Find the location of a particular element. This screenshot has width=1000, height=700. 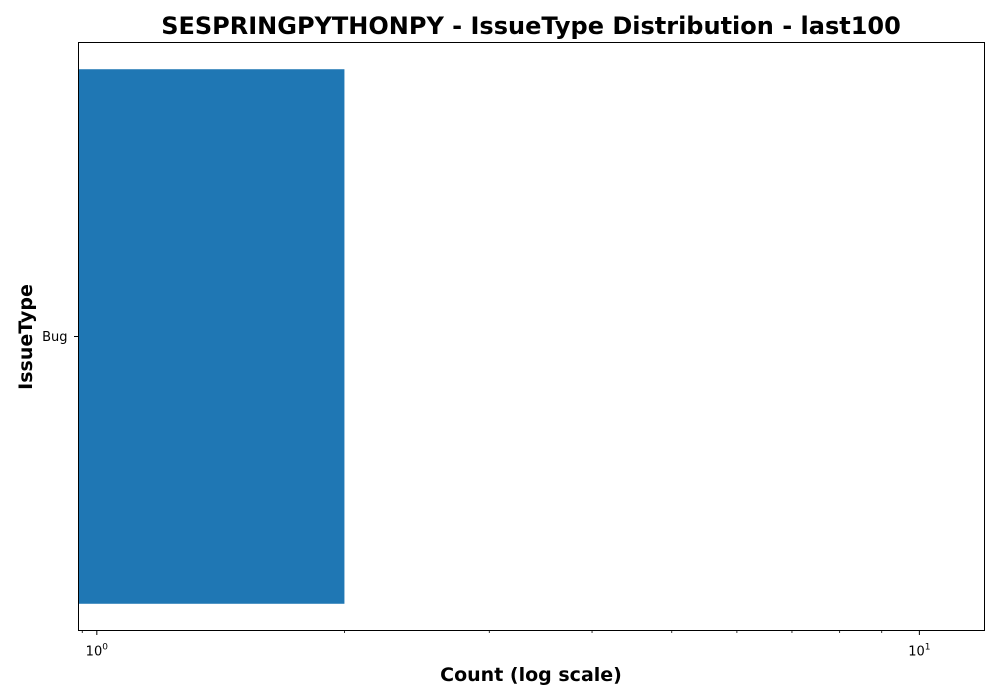

y-tick-label: Bug is located at coordinates (54, 337).